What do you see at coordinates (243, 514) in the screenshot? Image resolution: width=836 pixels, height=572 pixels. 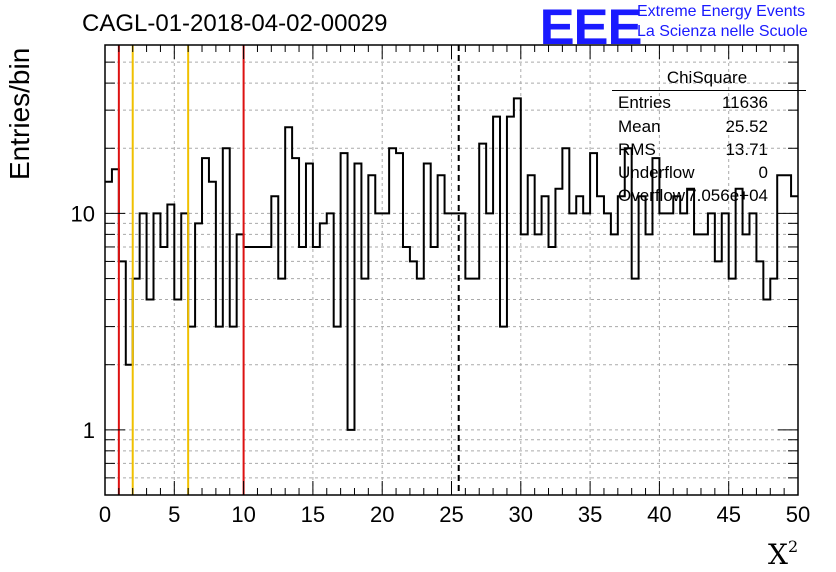 I see `x-tick-label: 10` at bounding box center [243, 514].